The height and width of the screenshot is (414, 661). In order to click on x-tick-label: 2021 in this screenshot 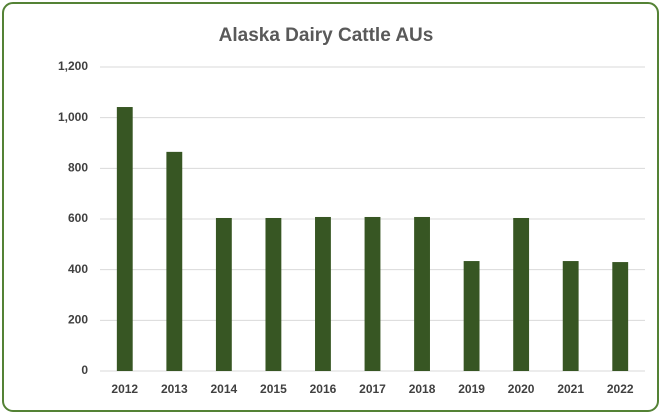, I will do `click(570, 389)`.